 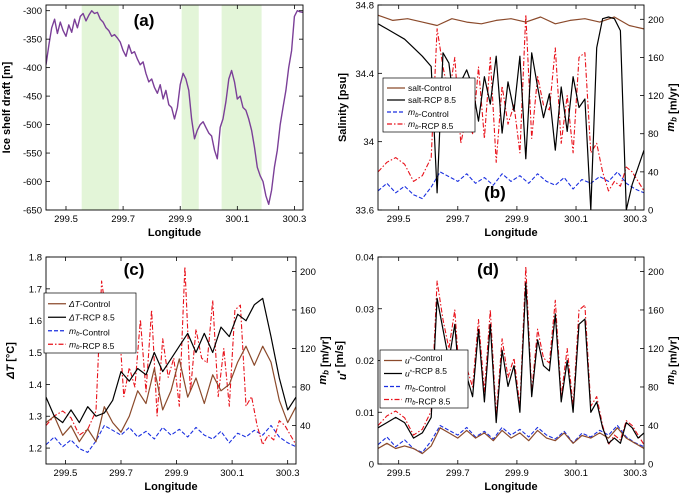 I want to click on y-tick-label: 0.04, so click(x=365, y=258).